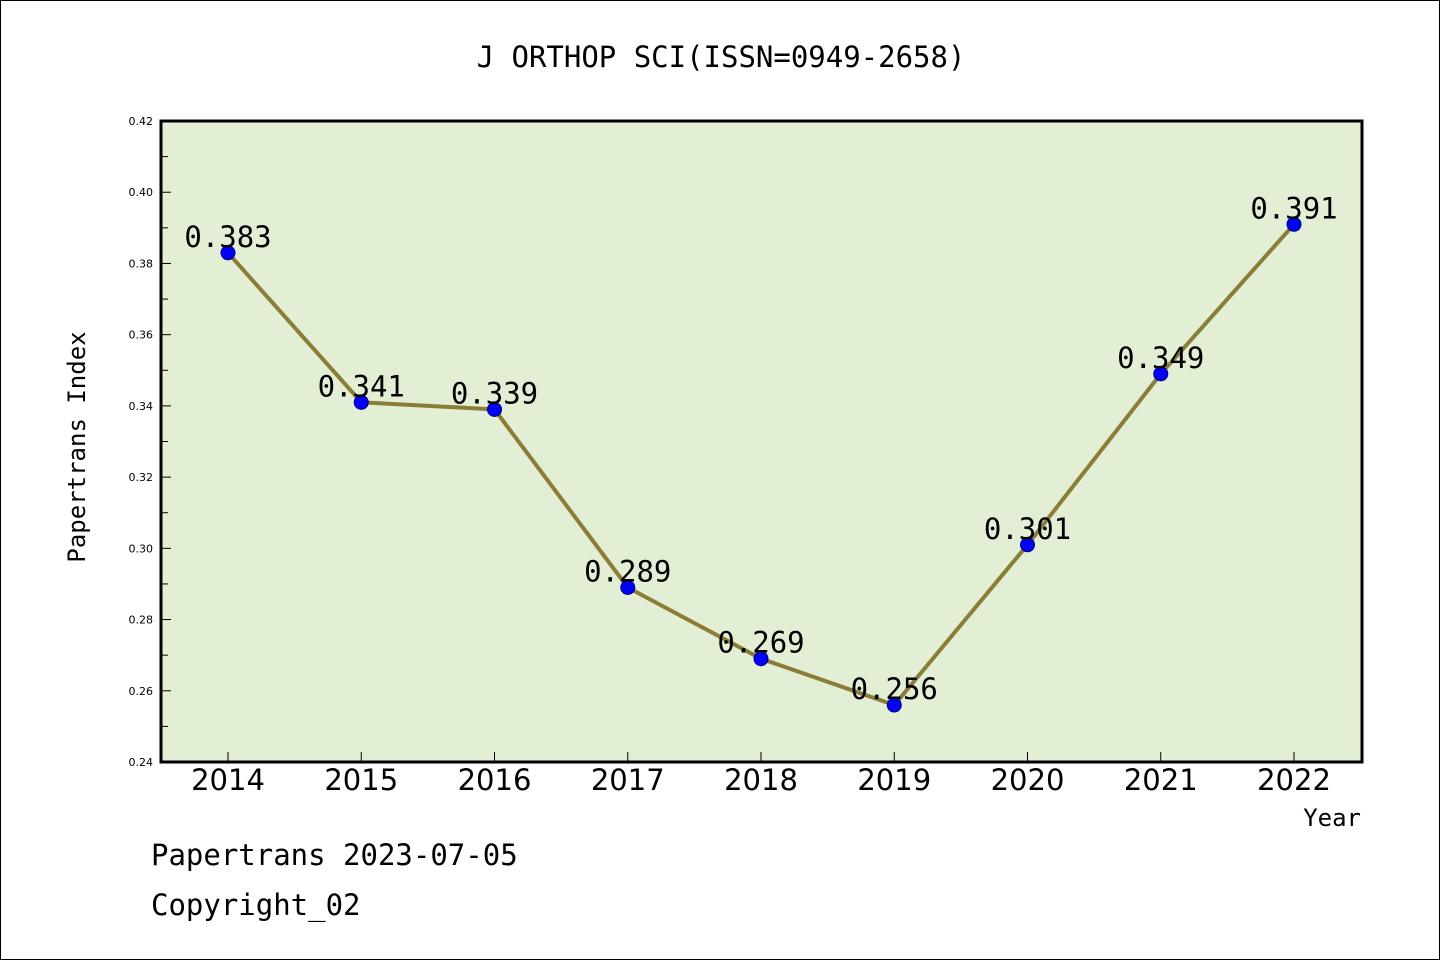 Image resolution: width=1440 pixels, height=960 pixels. Describe the element at coordinates (141, 121) in the screenshot. I see `y-tick-label: 0.42` at that location.